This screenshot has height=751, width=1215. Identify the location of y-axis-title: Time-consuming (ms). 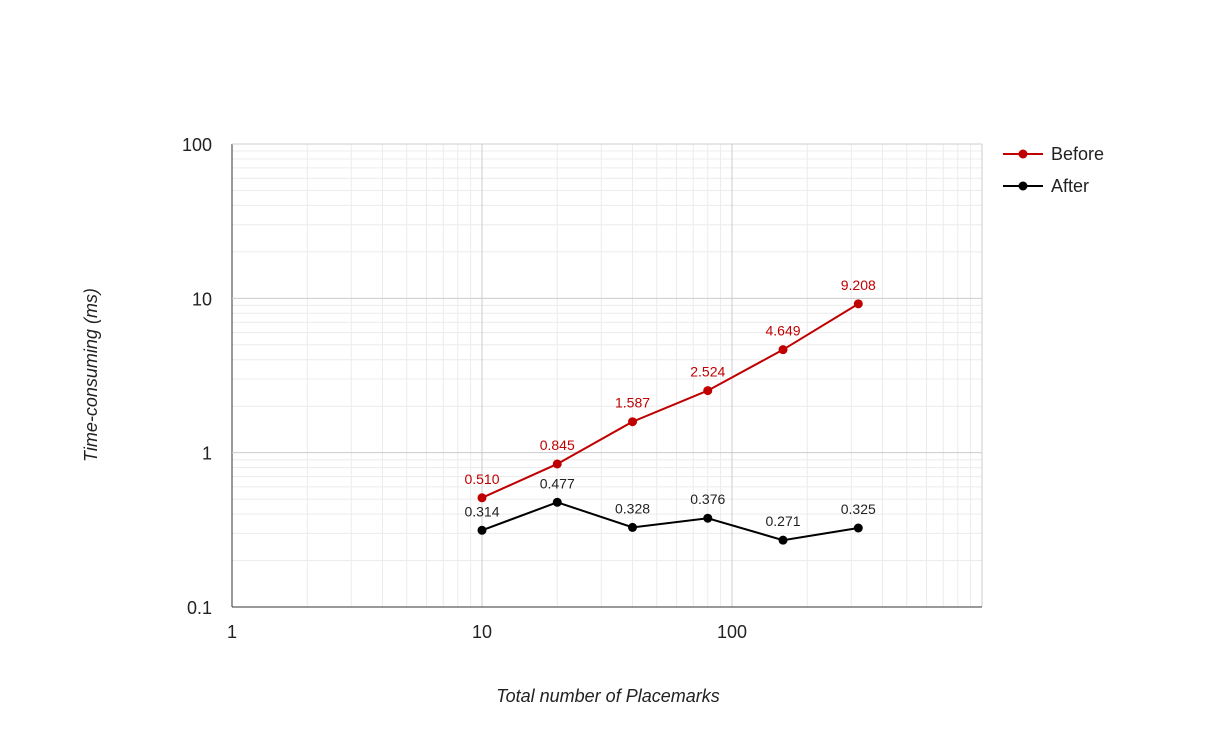
(91, 375).